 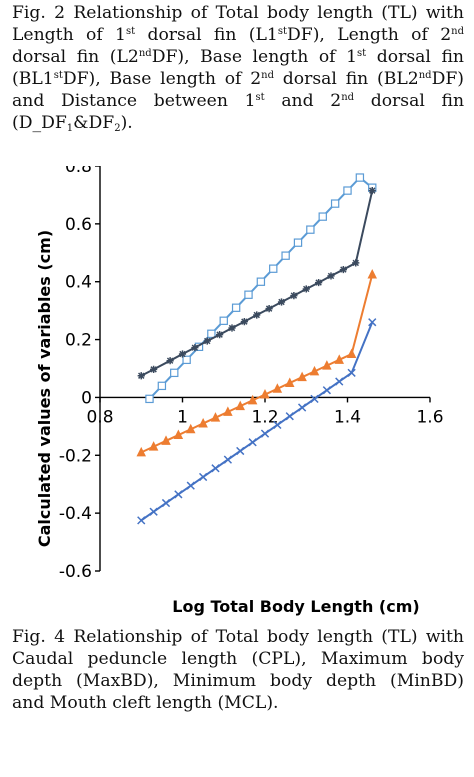 What do you see at coordinates (260, 288) in the screenshot?
I see `series-line` at bounding box center [260, 288].